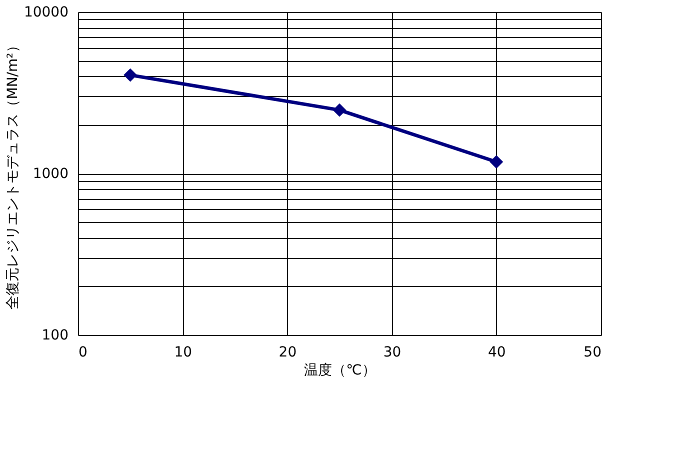  Describe the element at coordinates (55, 336) in the screenshot. I see `y-tick-label: 100` at that location.